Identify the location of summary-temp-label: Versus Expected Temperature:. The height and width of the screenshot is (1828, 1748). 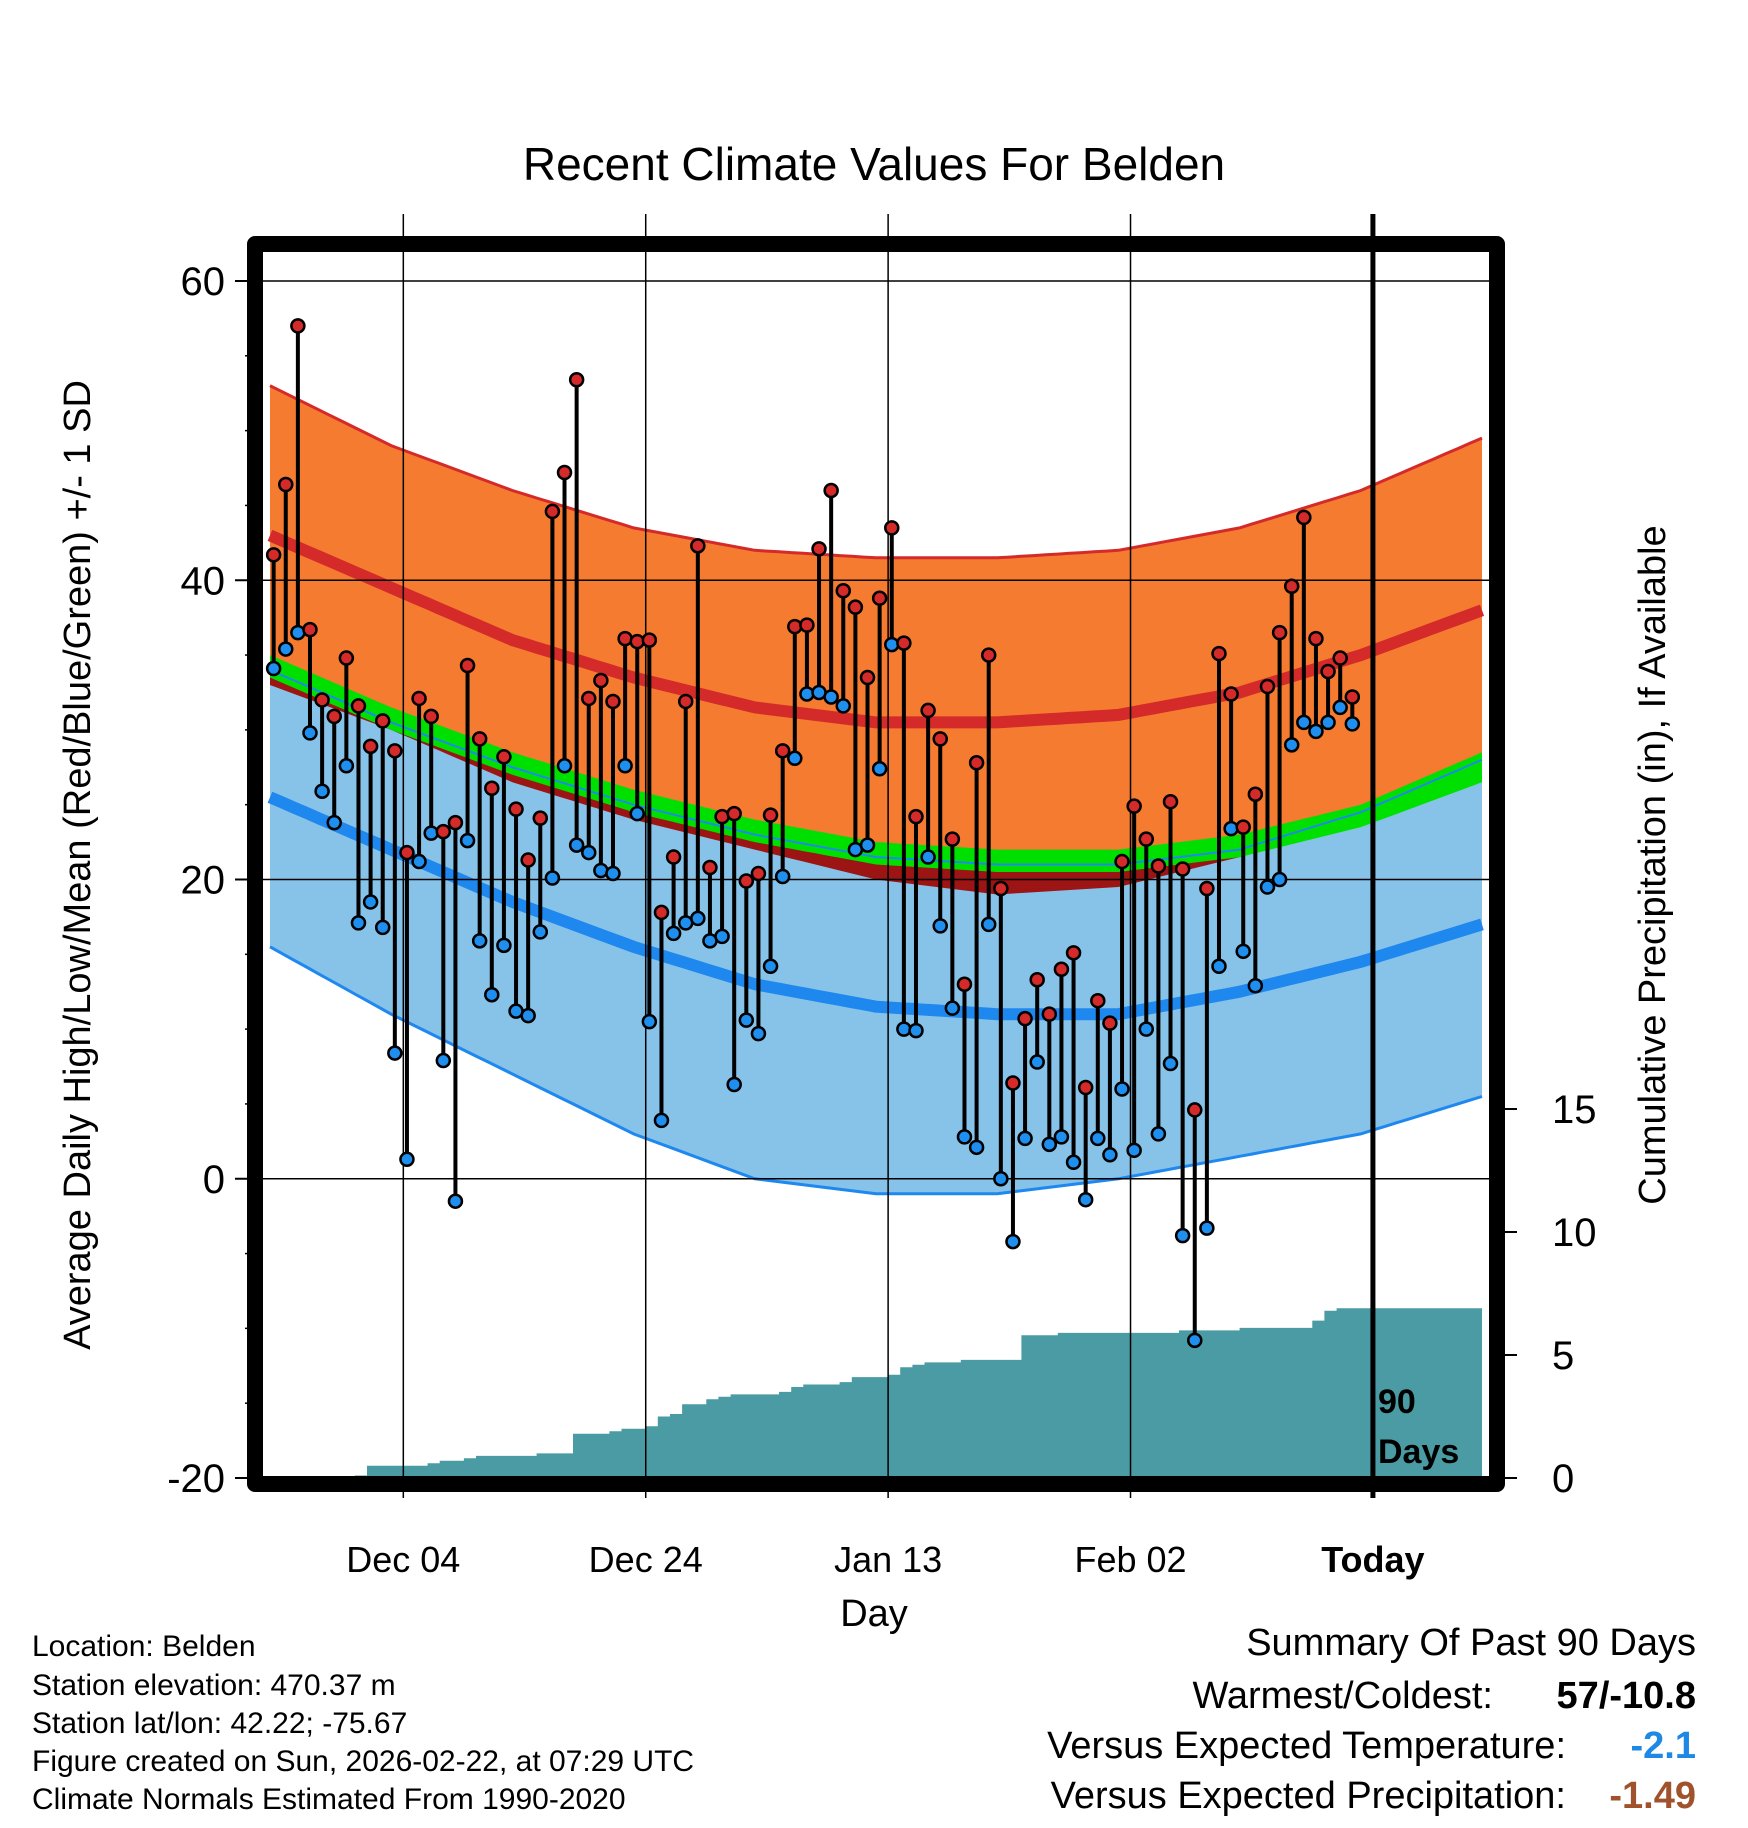
(1306, 1746).